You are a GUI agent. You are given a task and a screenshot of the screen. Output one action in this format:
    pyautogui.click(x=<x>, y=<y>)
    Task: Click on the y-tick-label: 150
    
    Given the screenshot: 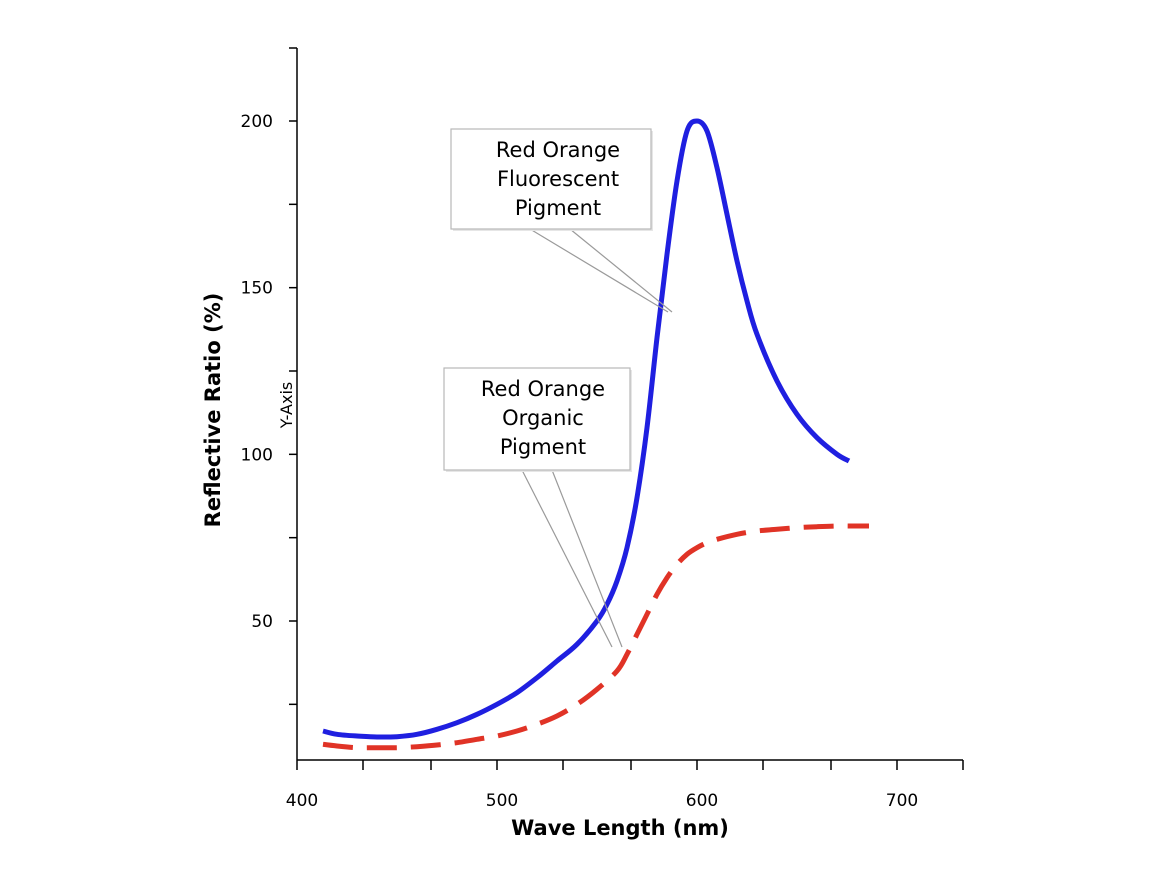 What is the action you would take?
    pyautogui.click(x=257, y=289)
    